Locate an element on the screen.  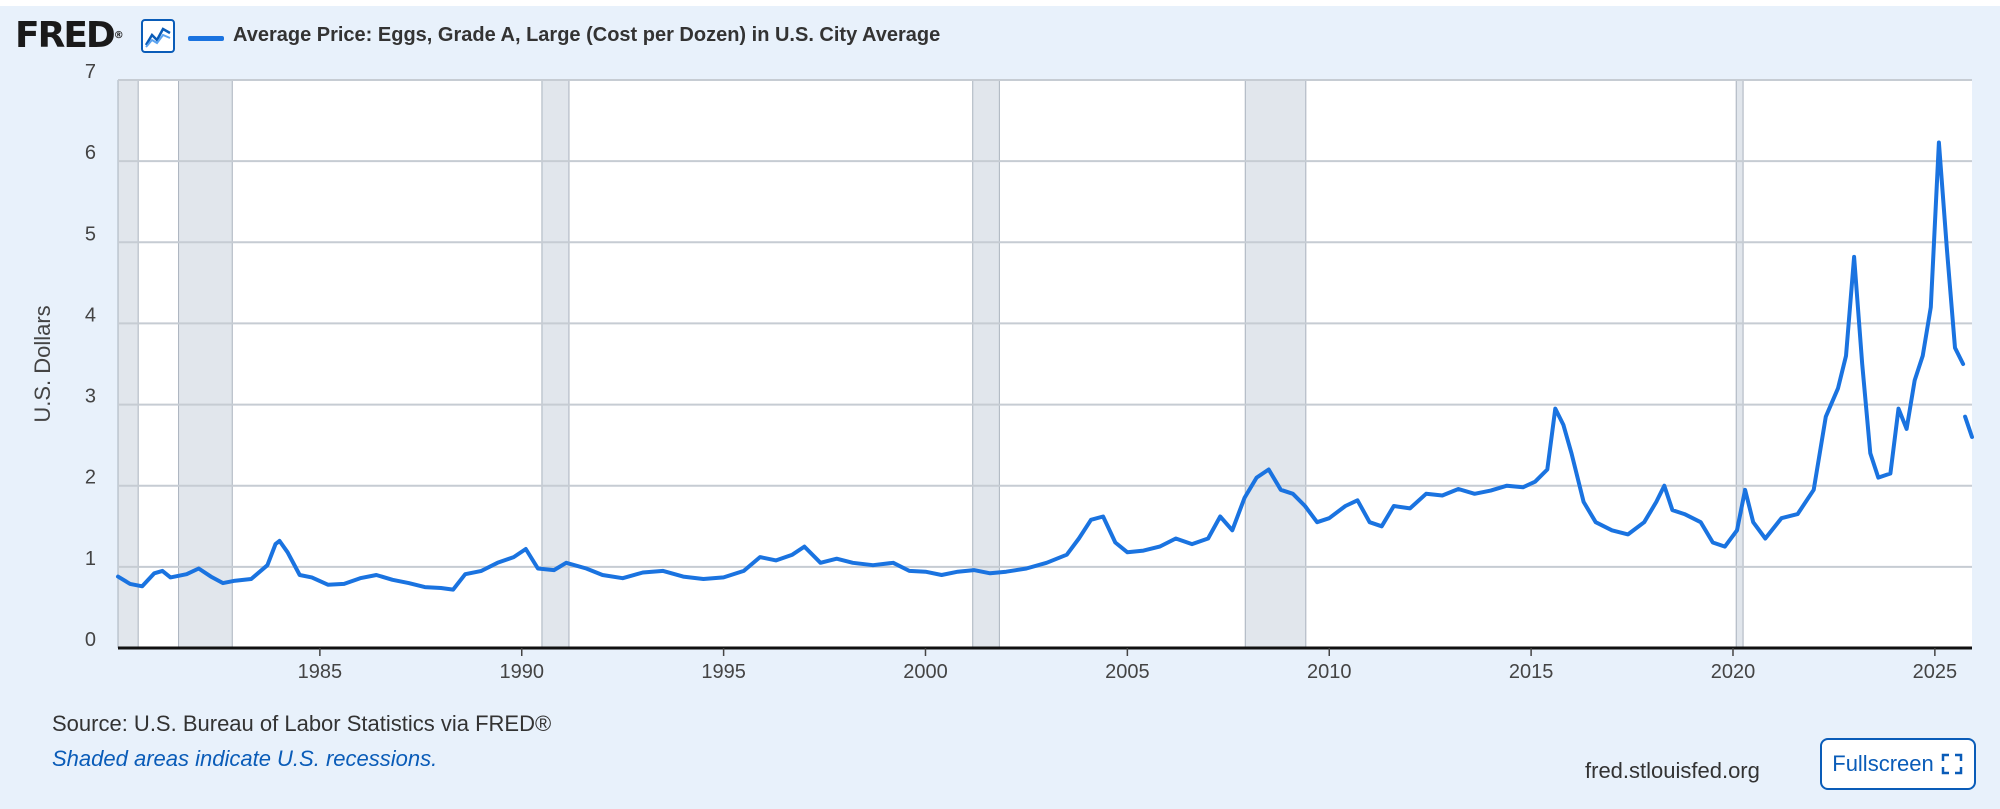
x-tick-label: 2010 is located at coordinates (1329, 672).